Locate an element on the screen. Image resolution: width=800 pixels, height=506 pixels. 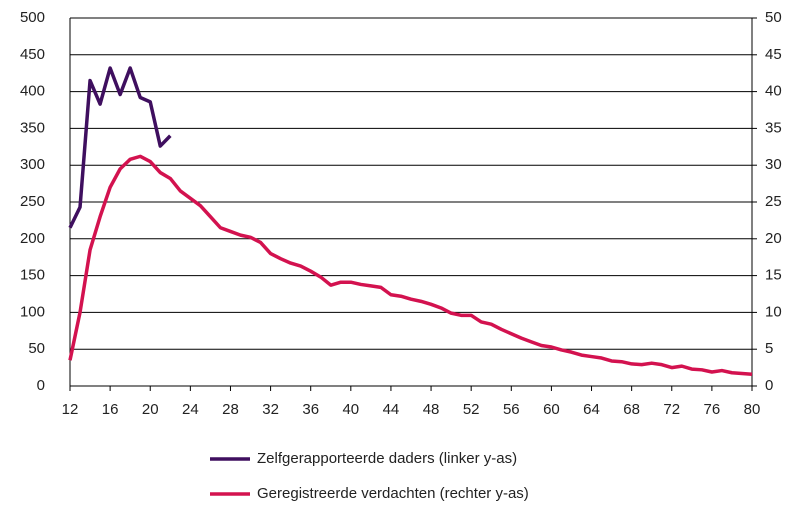
y2-tick-label: 35 is located at coordinates (773, 127).